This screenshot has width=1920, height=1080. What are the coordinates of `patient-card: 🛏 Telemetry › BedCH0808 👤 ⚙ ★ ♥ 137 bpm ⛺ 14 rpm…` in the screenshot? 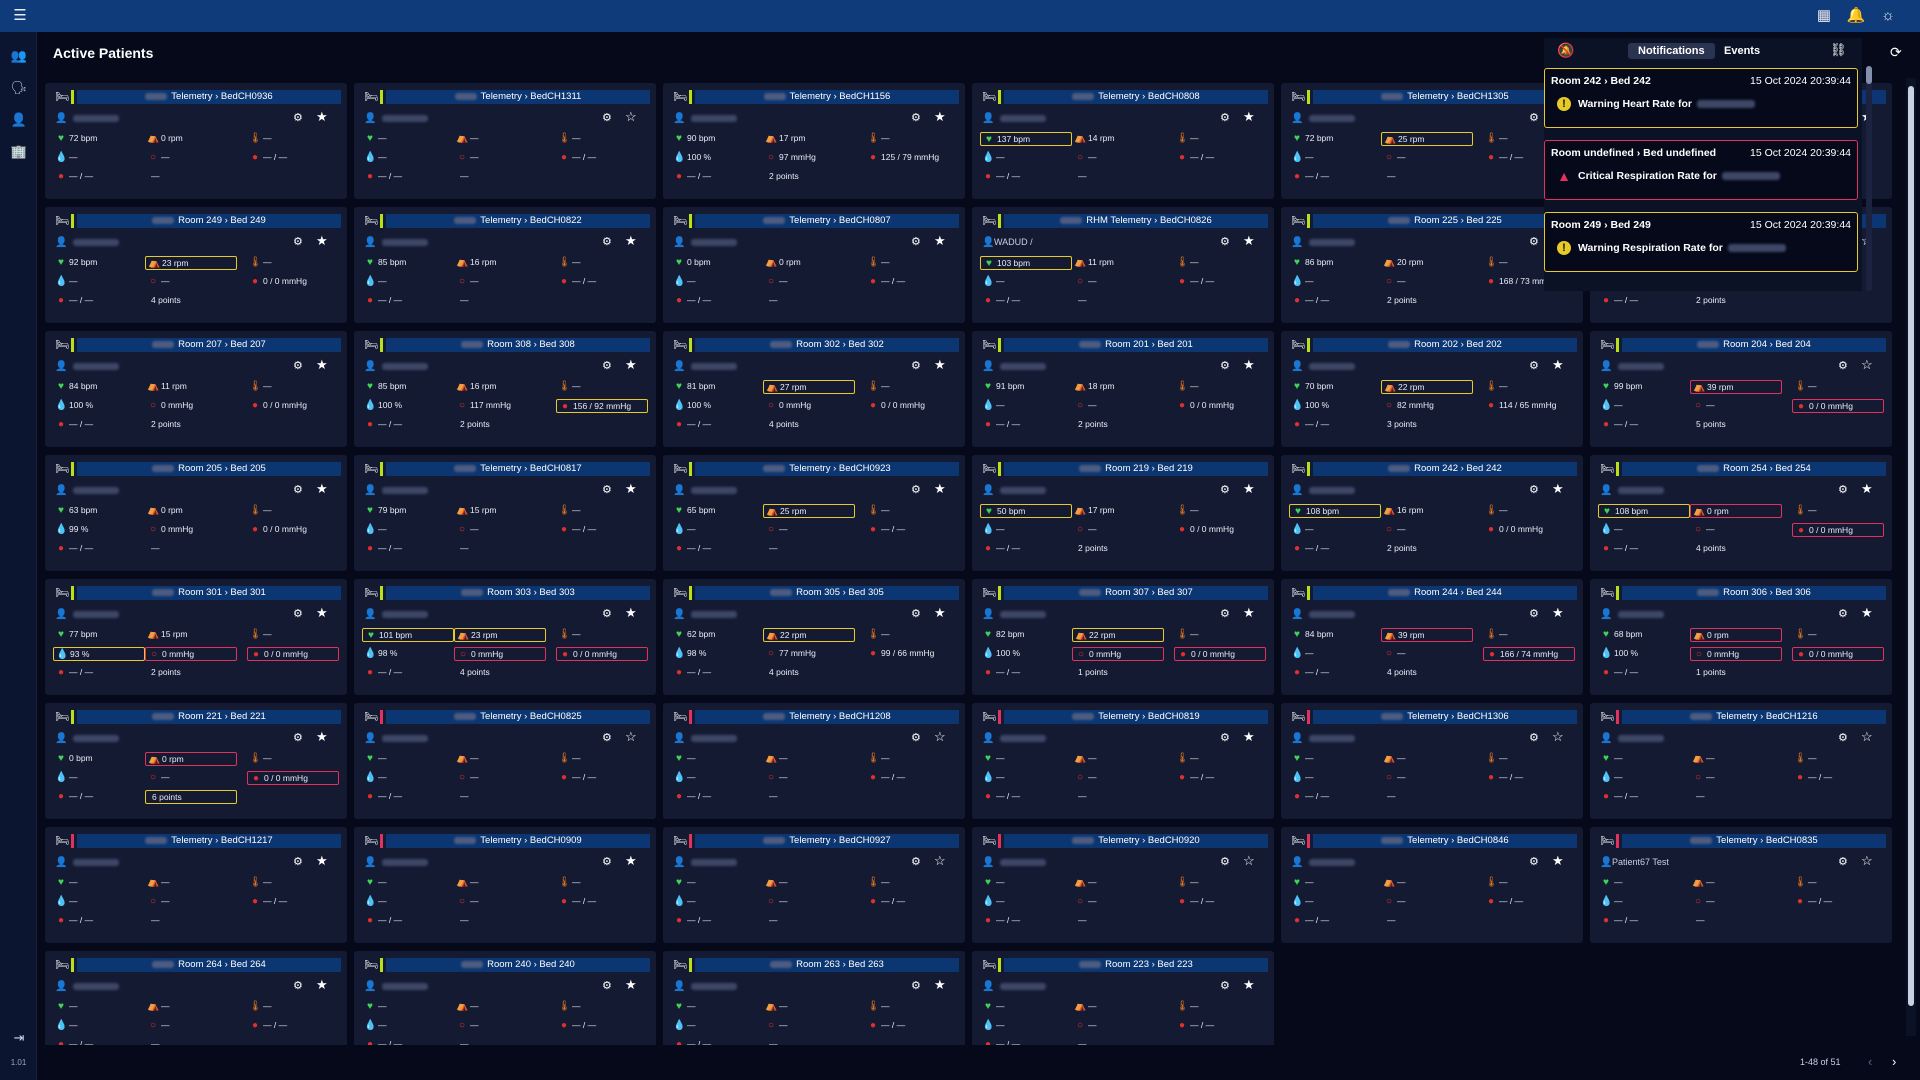 It's located at (1123, 141).